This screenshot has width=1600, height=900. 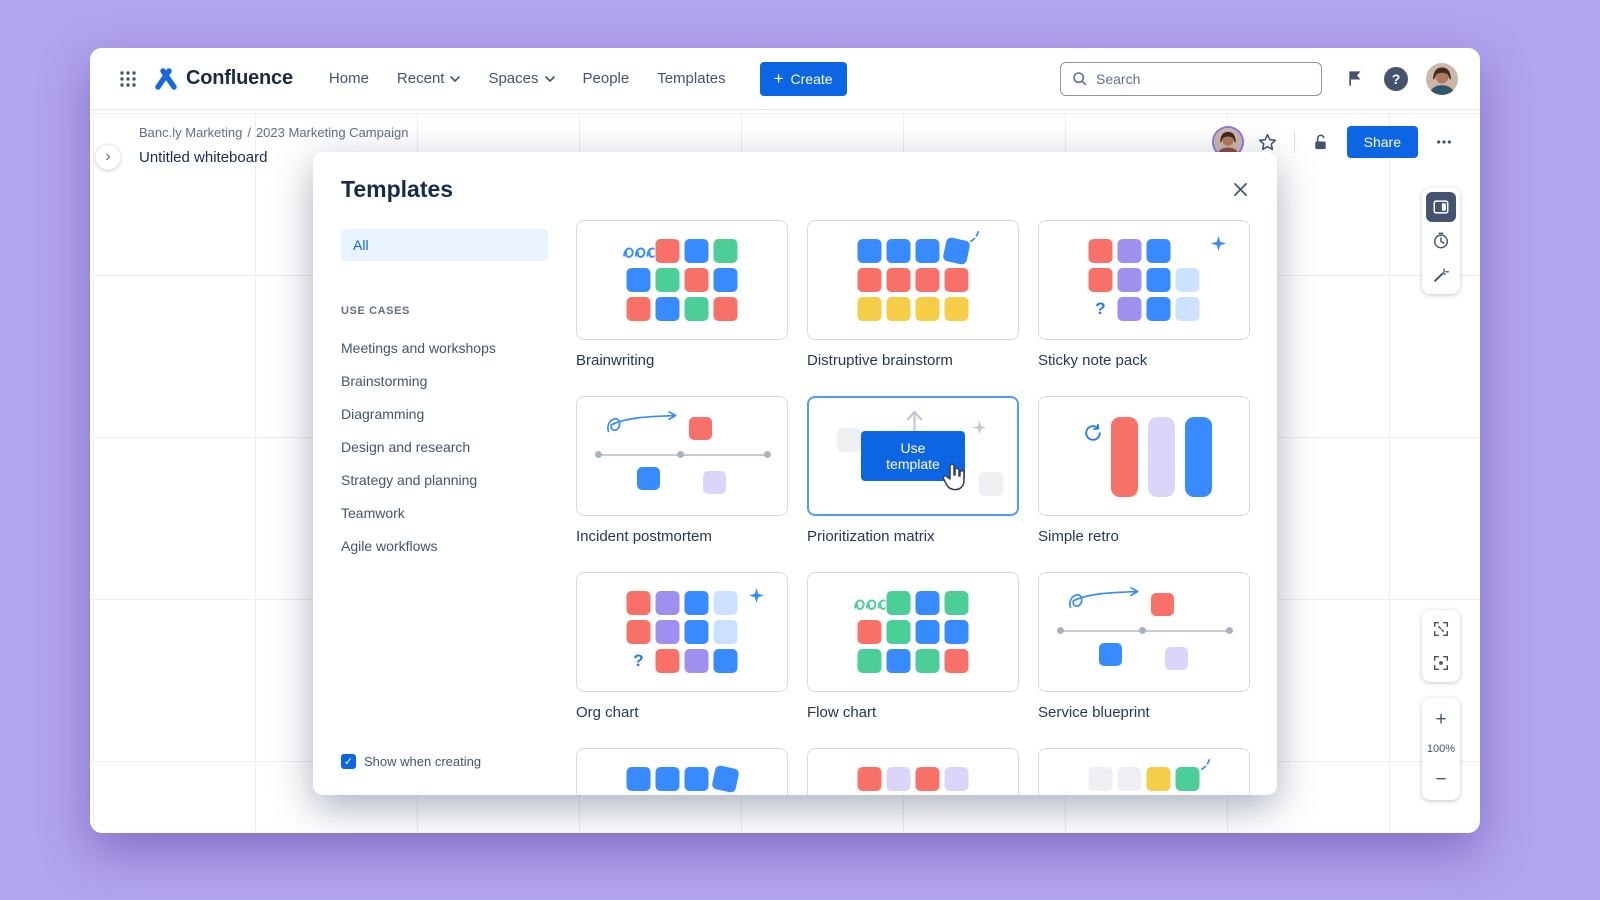 What do you see at coordinates (423, 761) in the screenshot?
I see `show-when-creating-label: Show when creating` at bounding box center [423, 761].